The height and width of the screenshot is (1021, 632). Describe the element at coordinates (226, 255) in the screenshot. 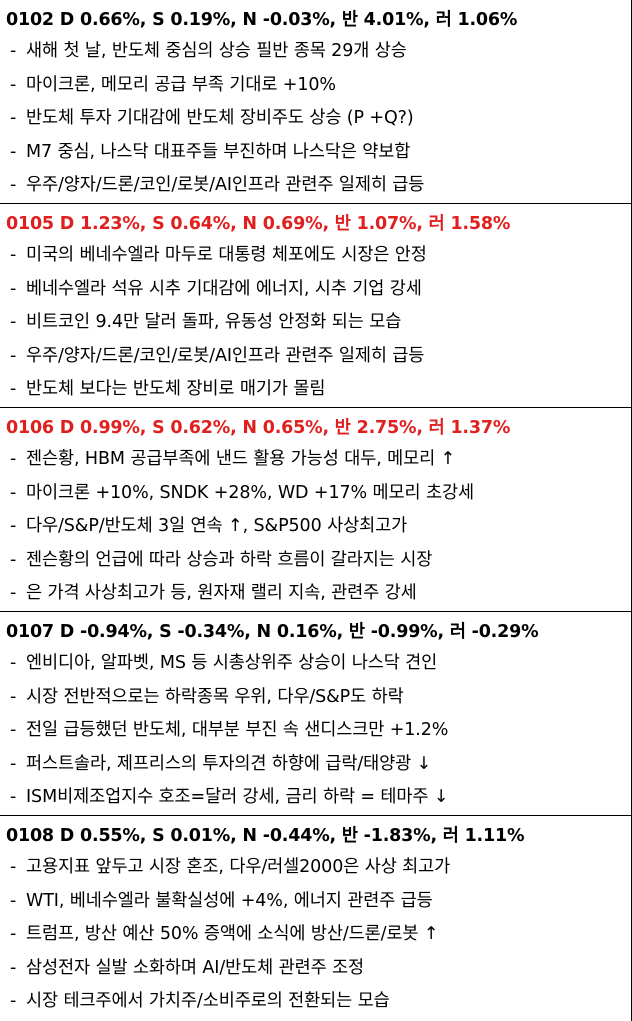

I see `list-item-text: 미국의 베네수엘라 마두로 대통령 체포에도 시장은 안정` at that location.